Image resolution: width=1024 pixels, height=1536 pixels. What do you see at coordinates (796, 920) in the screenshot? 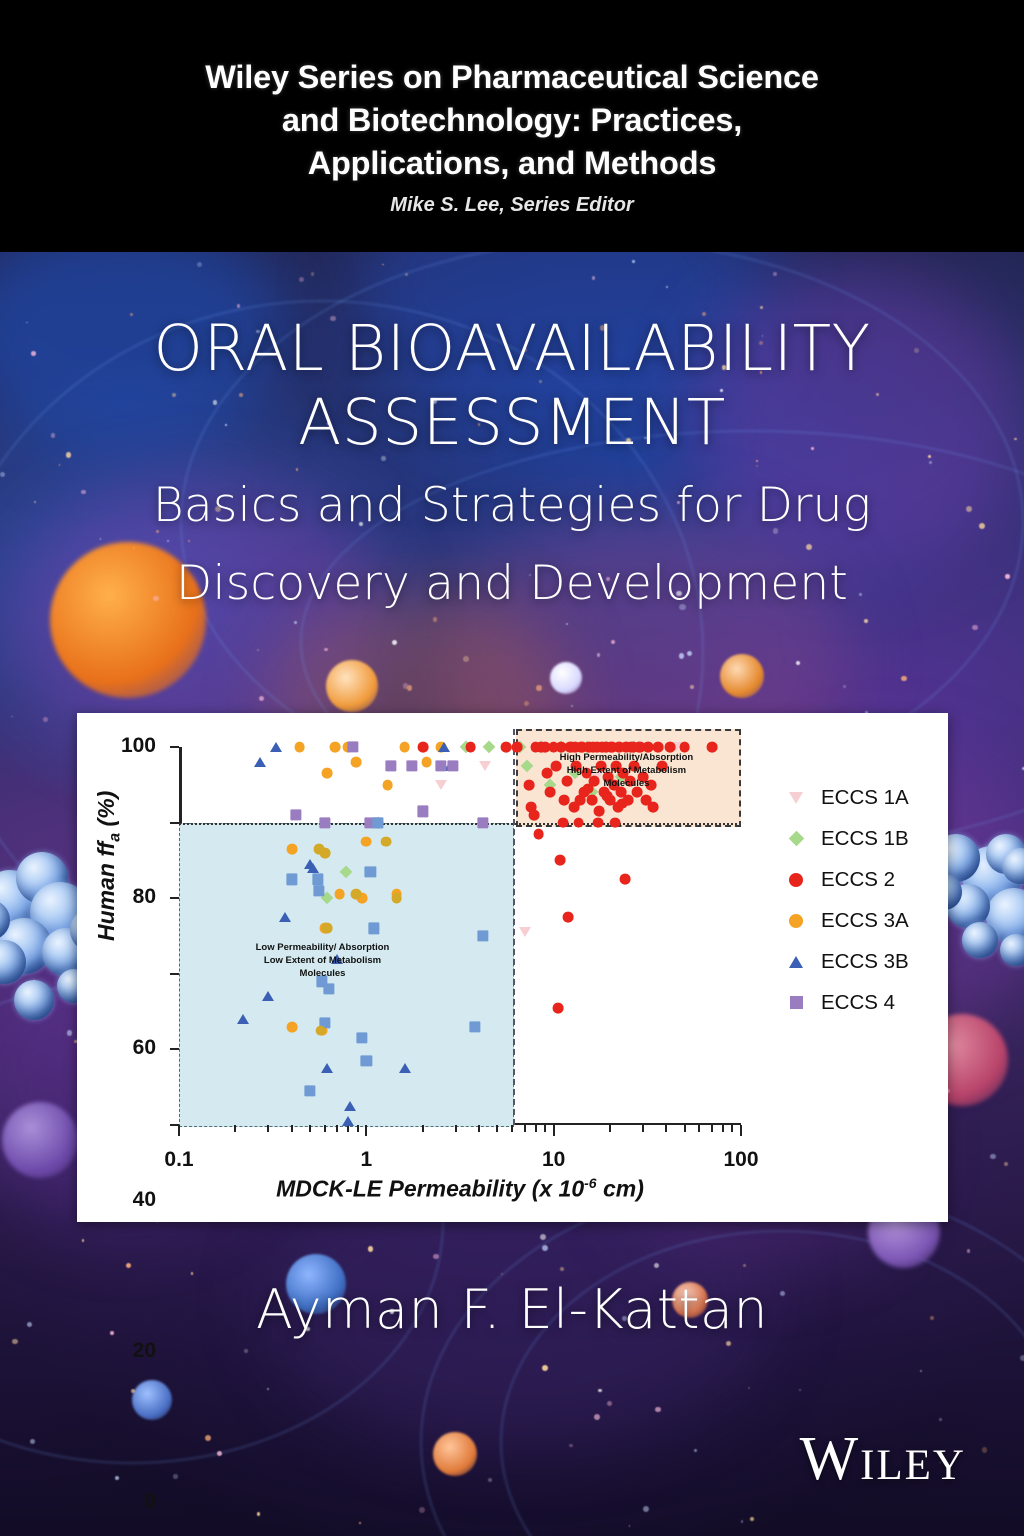
I see `legend-marker-circle-icon` at bounding box center [796, 920].